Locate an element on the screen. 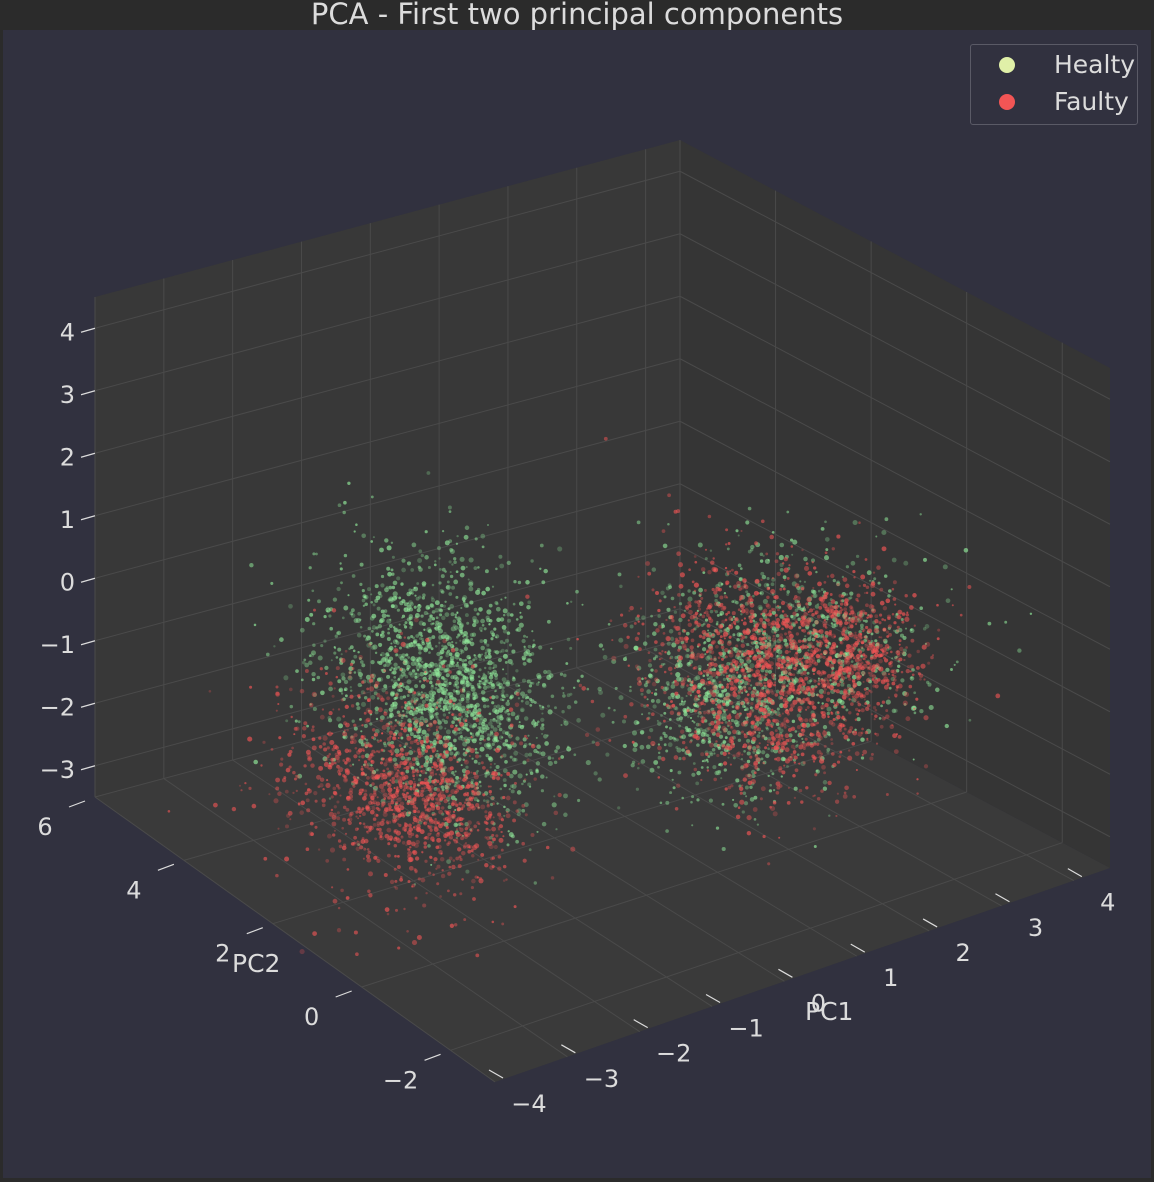 This screenshot has height=1182, width=1154. back-grid-z is located at coordinates (387, 312).